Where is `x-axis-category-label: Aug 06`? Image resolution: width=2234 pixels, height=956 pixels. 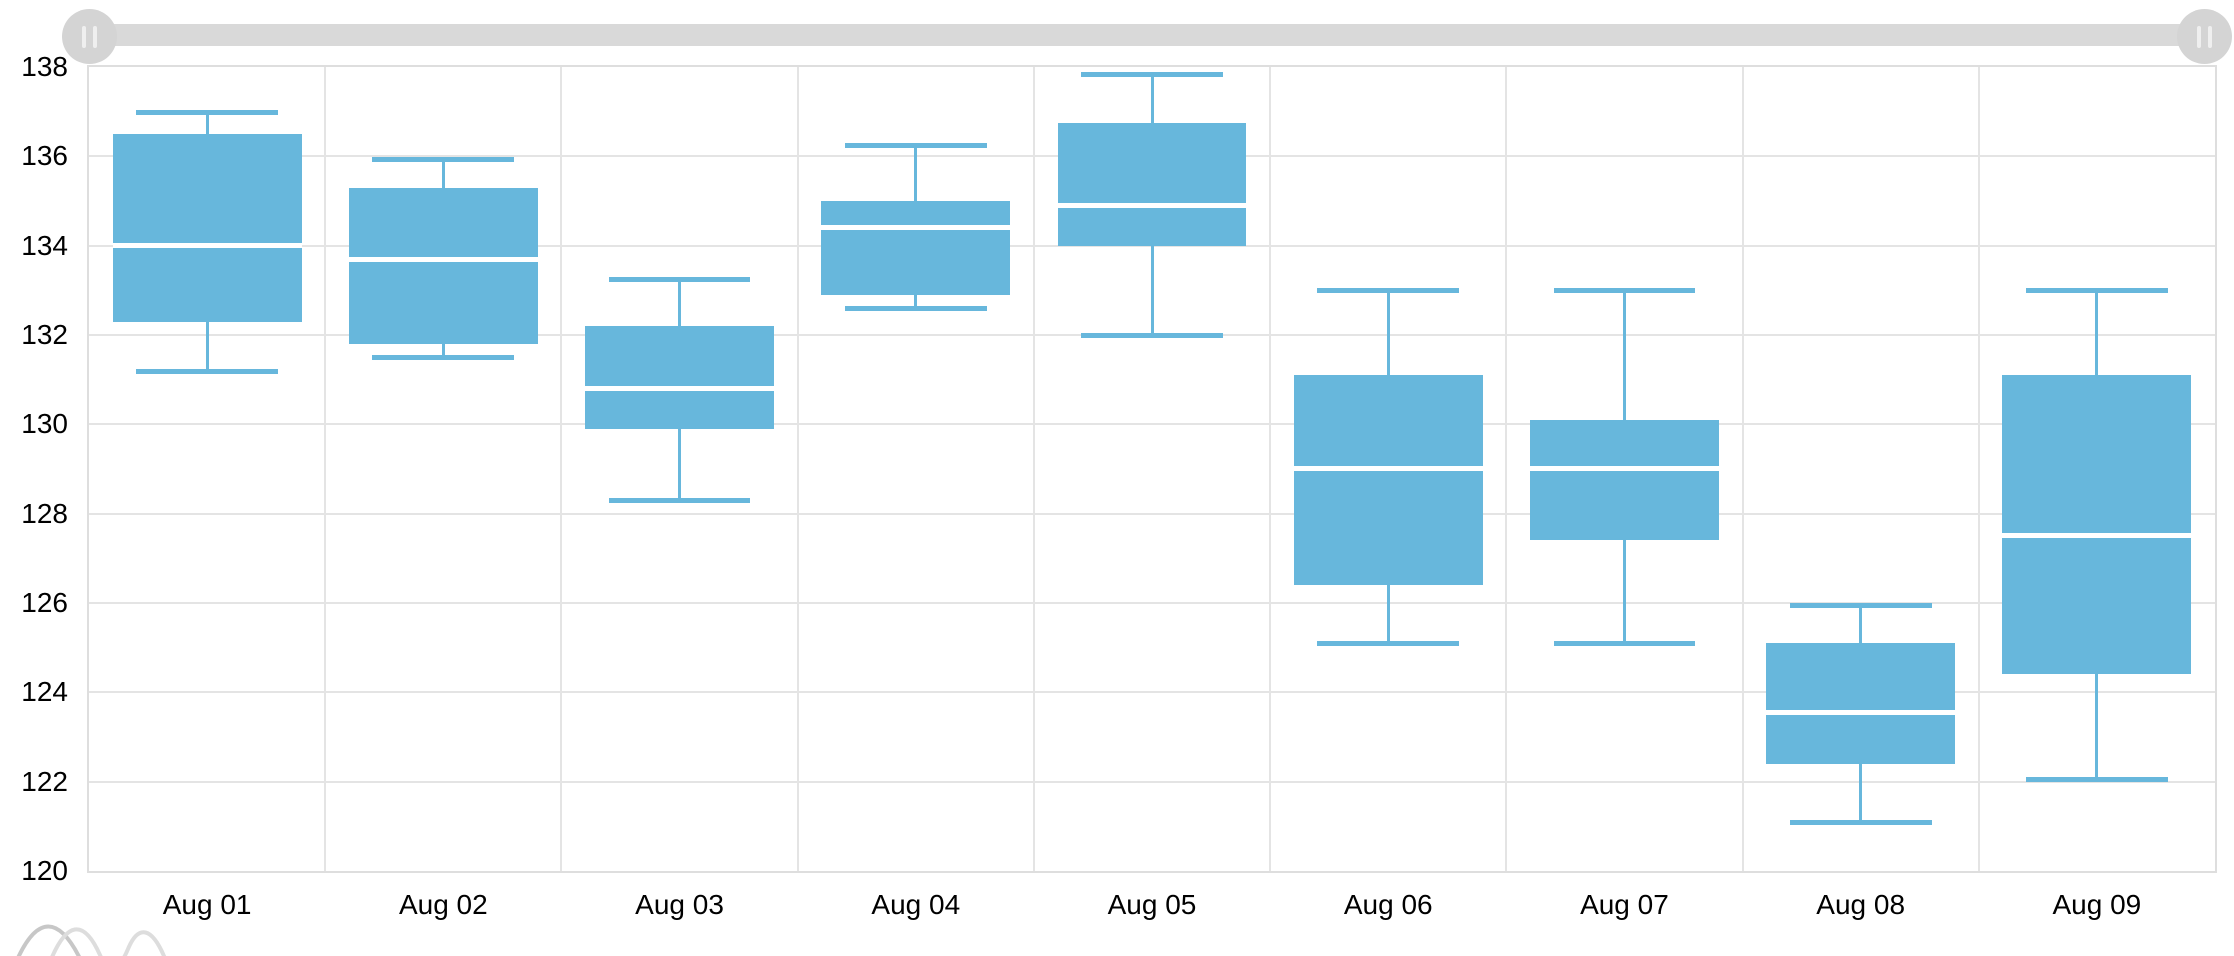
x-axis-category-label: Aug 06 is located at coordinates (1388, 904).